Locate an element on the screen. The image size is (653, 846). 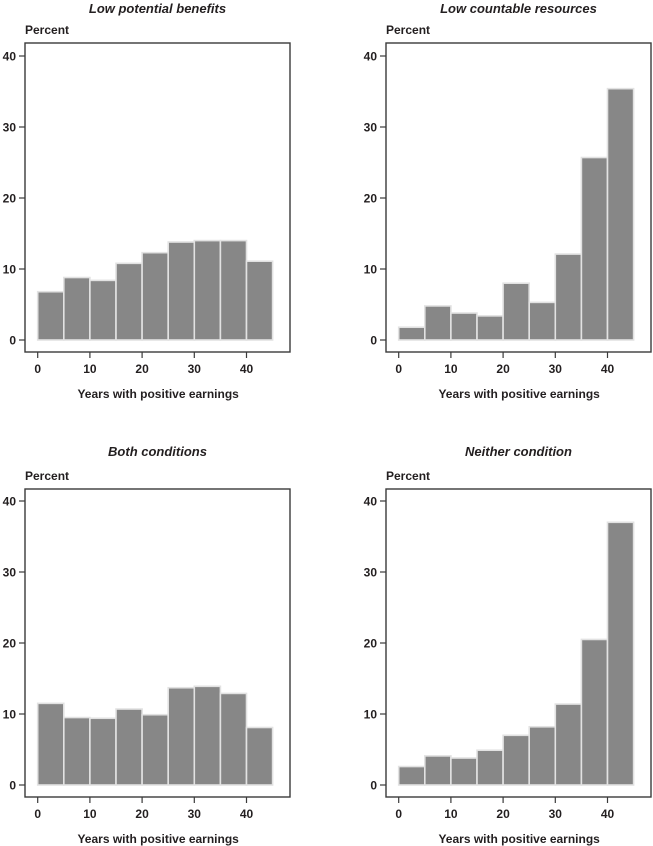
panel-title: Neither condition is located at coordinates (518, 451).